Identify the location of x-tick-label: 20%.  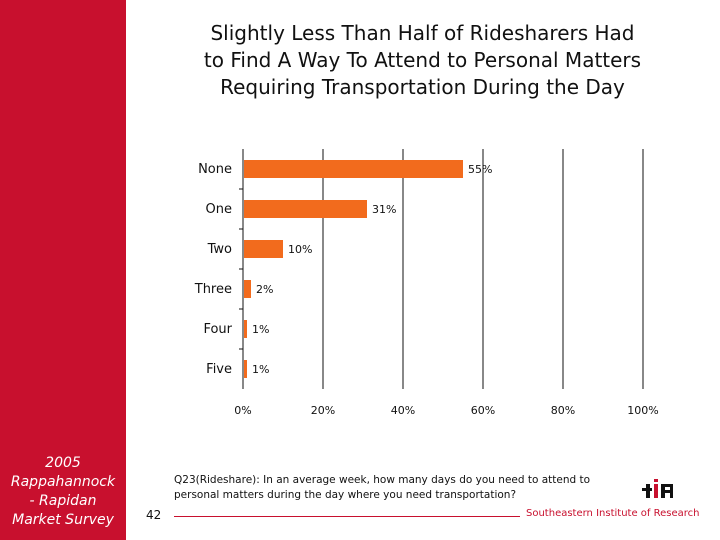
(323, 410).